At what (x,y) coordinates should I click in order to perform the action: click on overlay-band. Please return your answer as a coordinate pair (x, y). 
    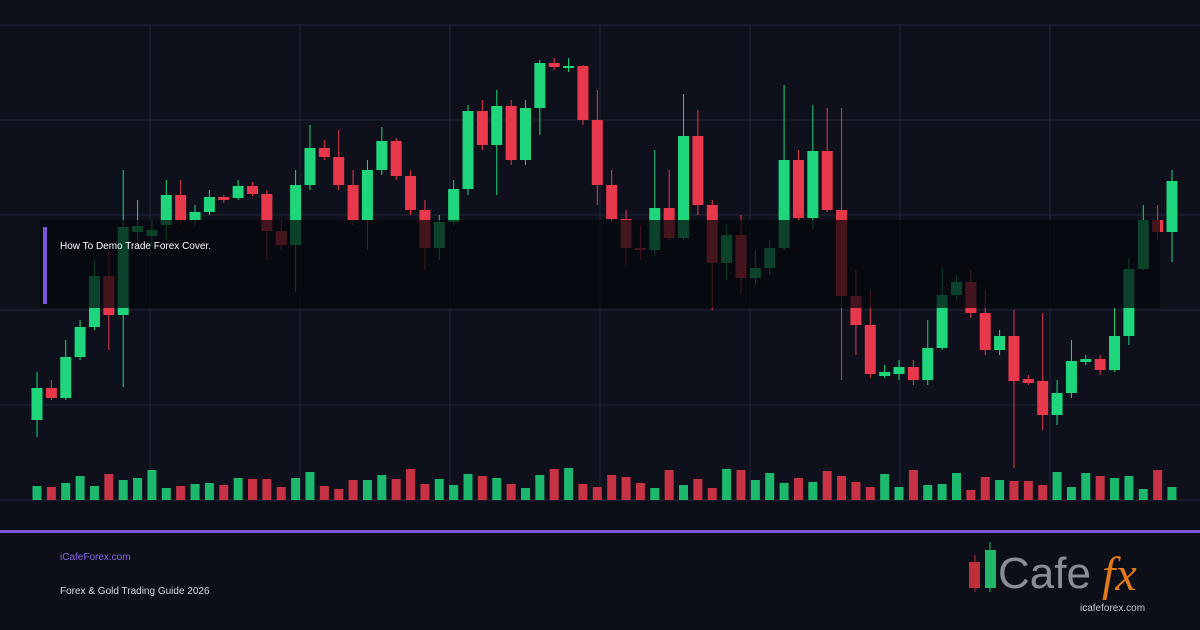
    Looking at the image, I should click on (600, 264).